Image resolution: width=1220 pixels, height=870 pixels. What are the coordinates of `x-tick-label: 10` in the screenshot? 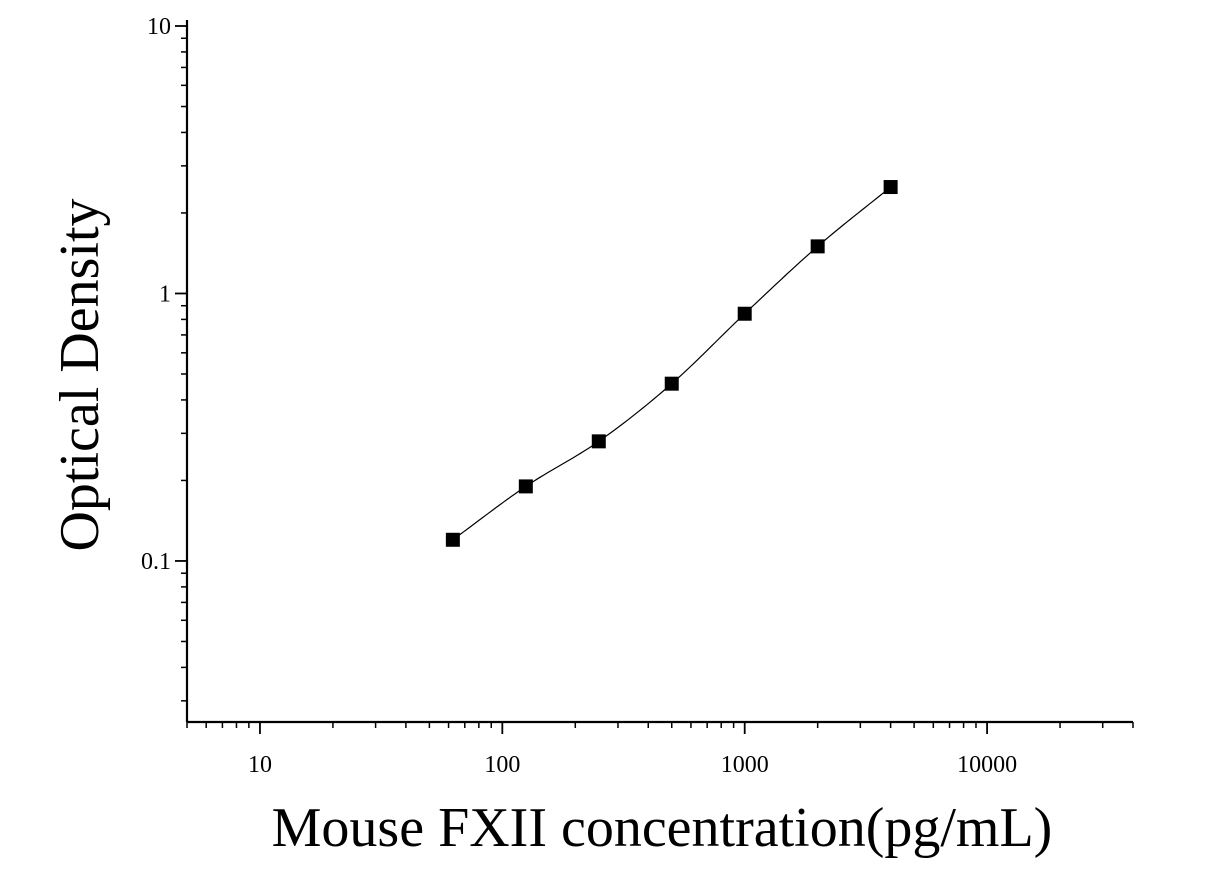 It's located at (260, 765).